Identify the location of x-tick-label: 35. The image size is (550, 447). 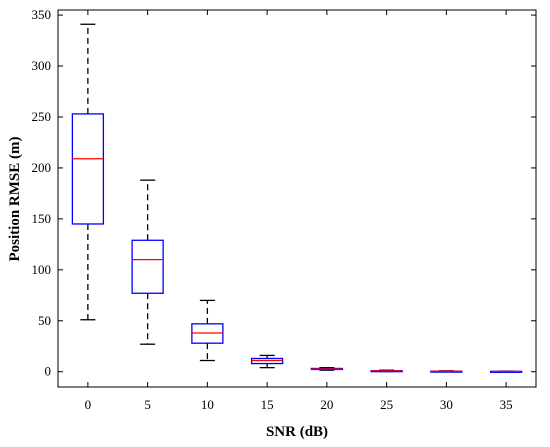
(506, 404).